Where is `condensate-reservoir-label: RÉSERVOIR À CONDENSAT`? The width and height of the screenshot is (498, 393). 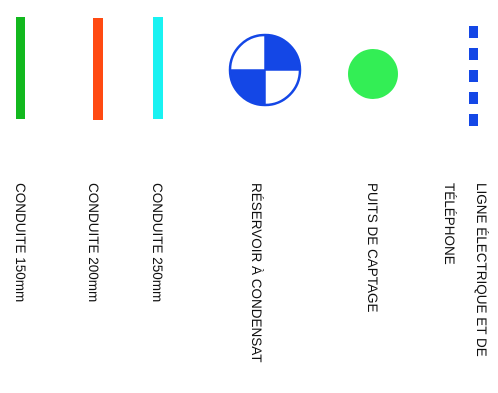 condensate-reservoir-label: RÉSERVOIR À CONDENSAT is located at coordinates (256, 273).